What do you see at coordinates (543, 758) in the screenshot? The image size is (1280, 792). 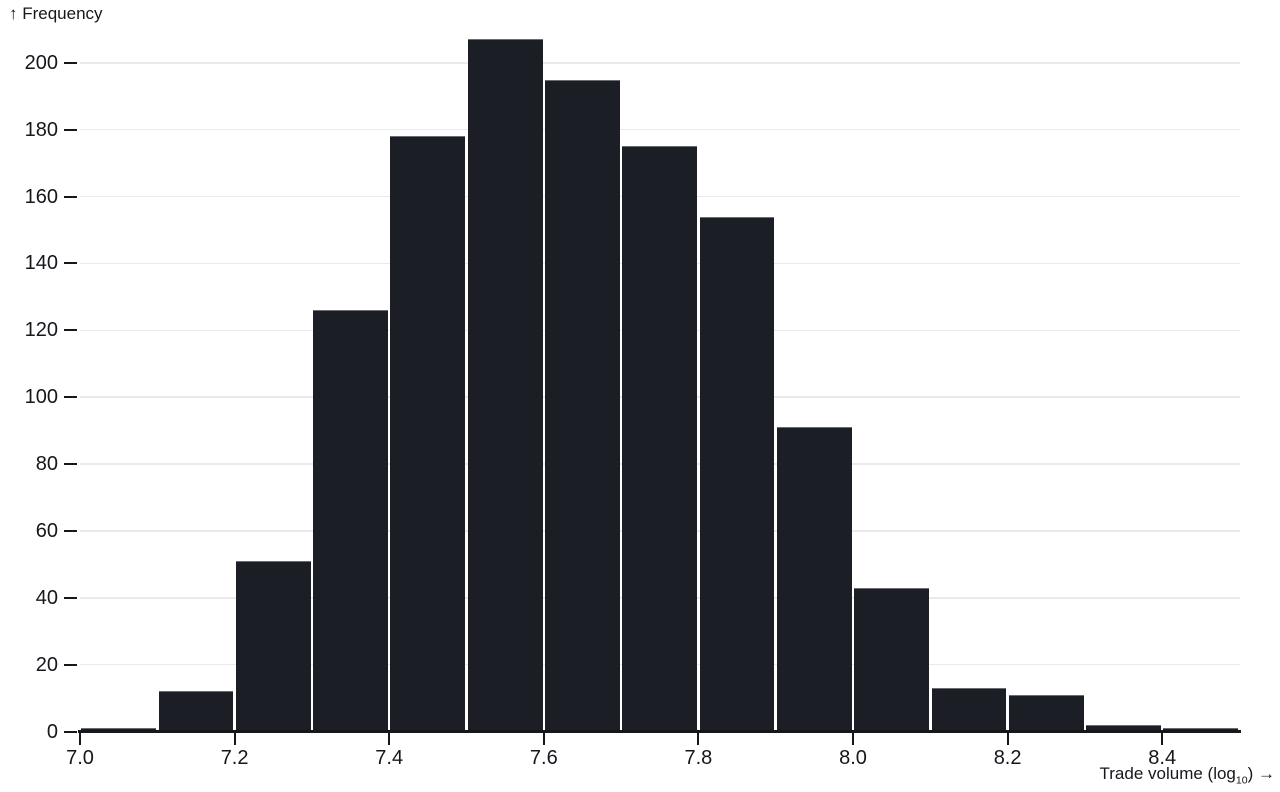 I see `x-tick-label: 7.6` at bounding box center [543, 758].